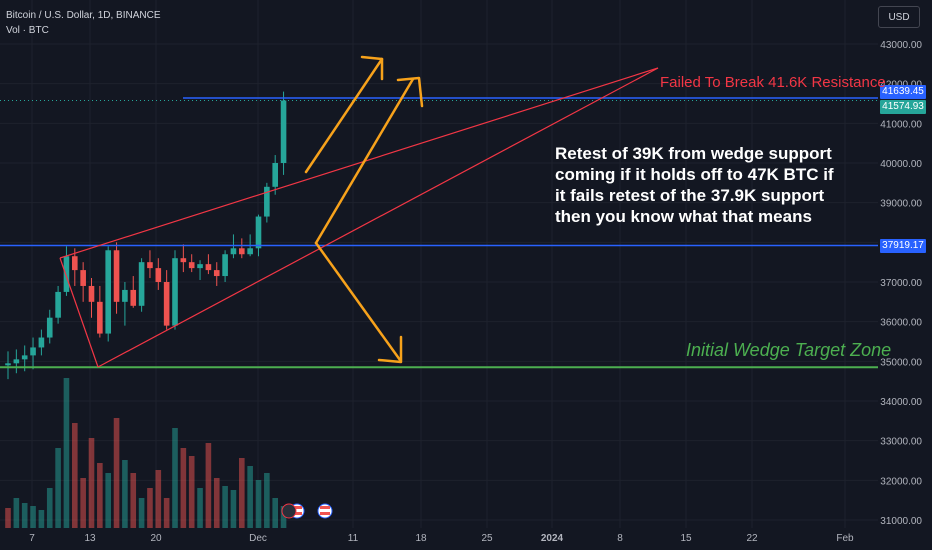 Image resolution: width=932 pixels, height=550 pixels. Describe the element at coordinates (694, 174) in the screenshot. I see `retest-line: coming if it holds off to 47K BTC if` at that location.